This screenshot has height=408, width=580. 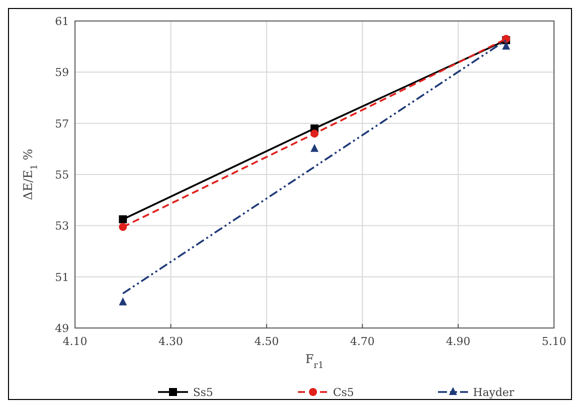 What do you see at coordinates (362, 341) in the screenshot?
I see `x-tick-label: 4.70` at bounding box center [362, 341].